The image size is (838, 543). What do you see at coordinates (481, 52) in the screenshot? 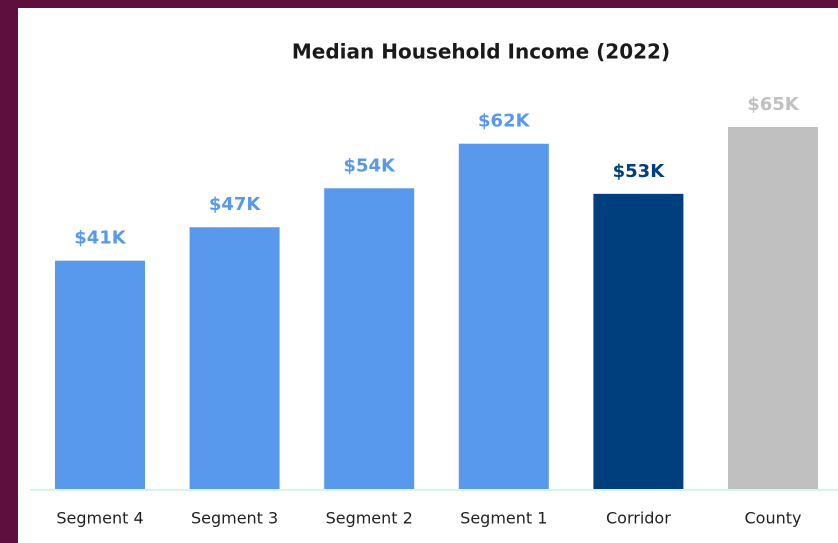
I see `chart-title: Median Household Income (2022)` at bounding box center [481, 52].